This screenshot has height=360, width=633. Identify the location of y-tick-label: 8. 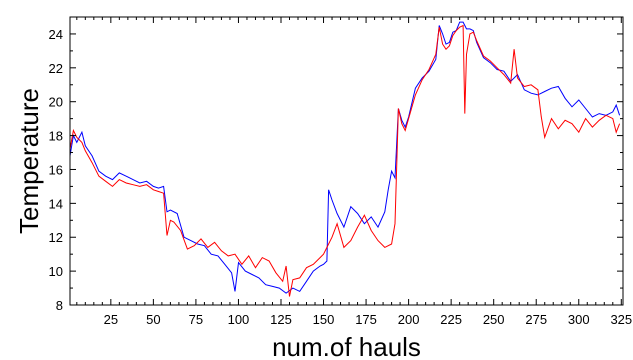
(59, 305).